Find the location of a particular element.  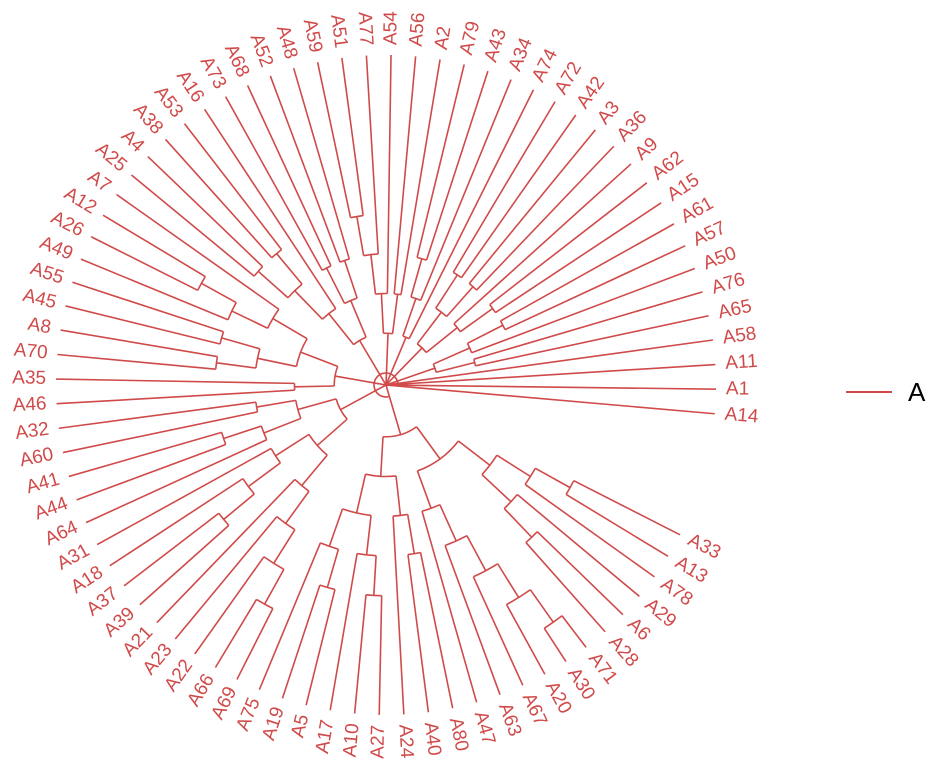

leaf-label-A45: A45 is located at coordinates (40, 299).